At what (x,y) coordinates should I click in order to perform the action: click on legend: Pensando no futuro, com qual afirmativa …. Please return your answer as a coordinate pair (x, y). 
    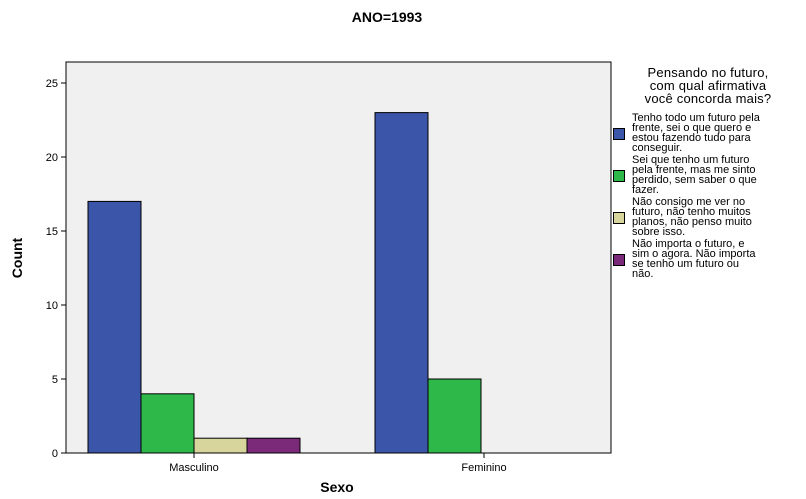
    Looking at the image, I should click on (708, 173).